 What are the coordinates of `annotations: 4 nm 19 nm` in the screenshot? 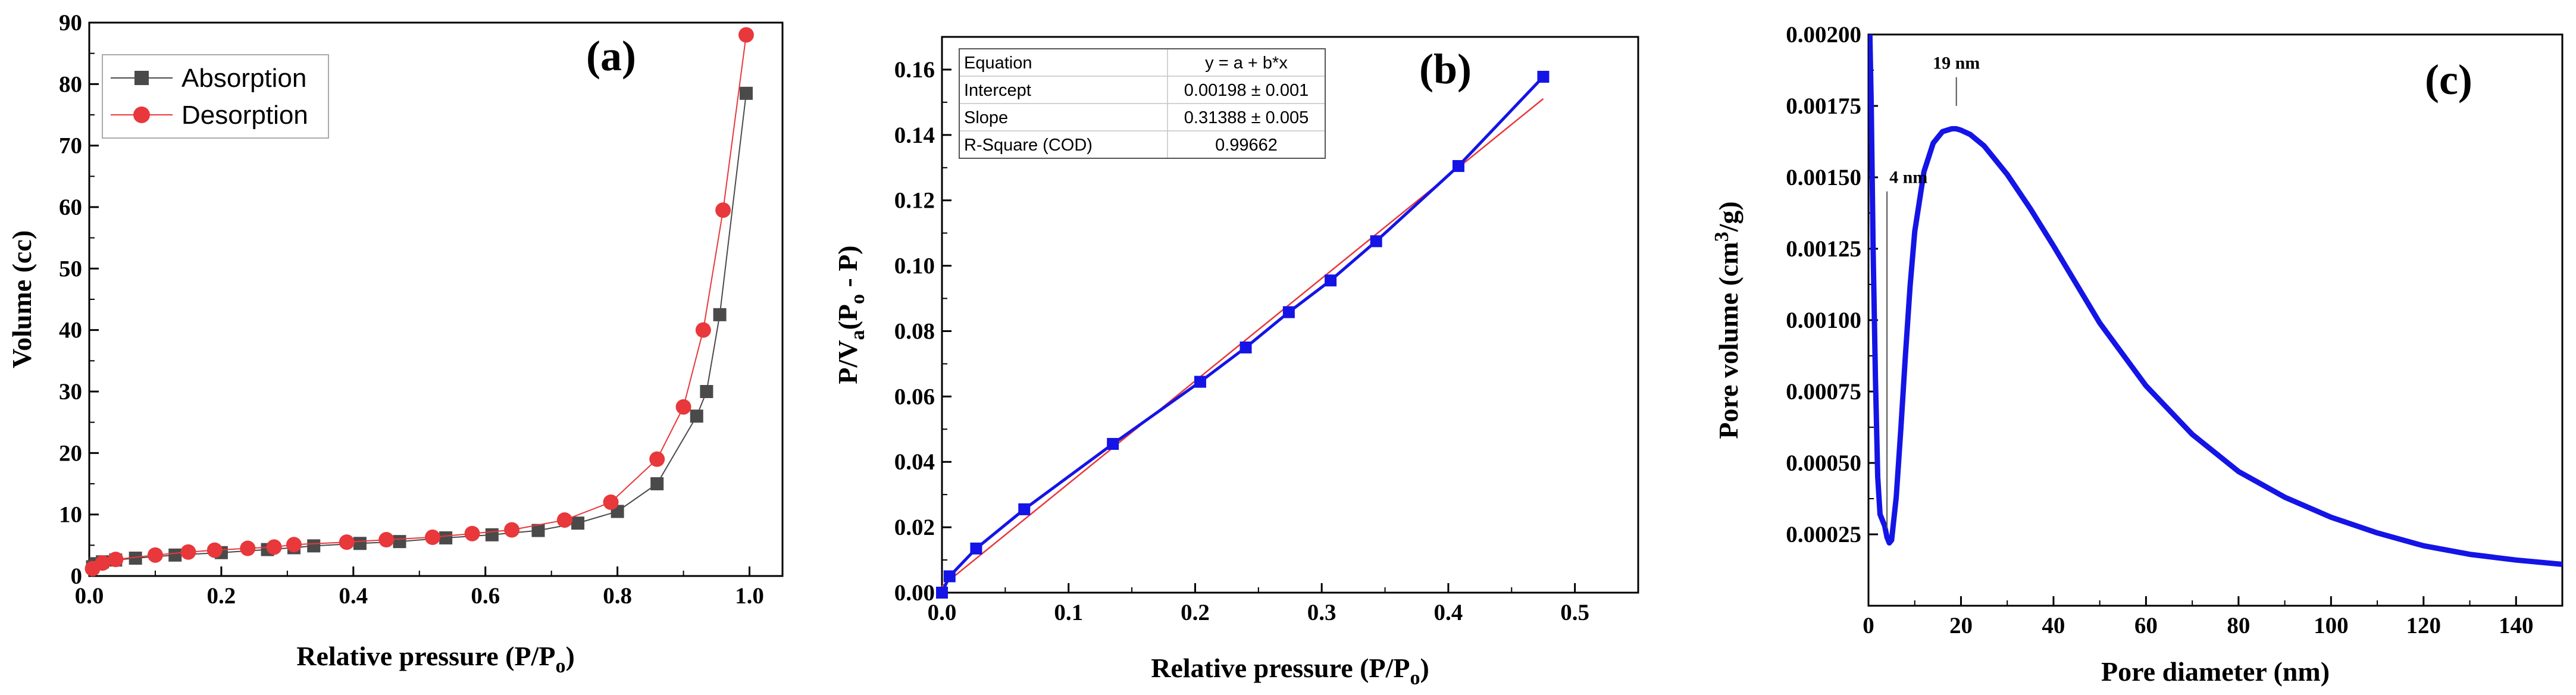 It's located at (1933, 291).